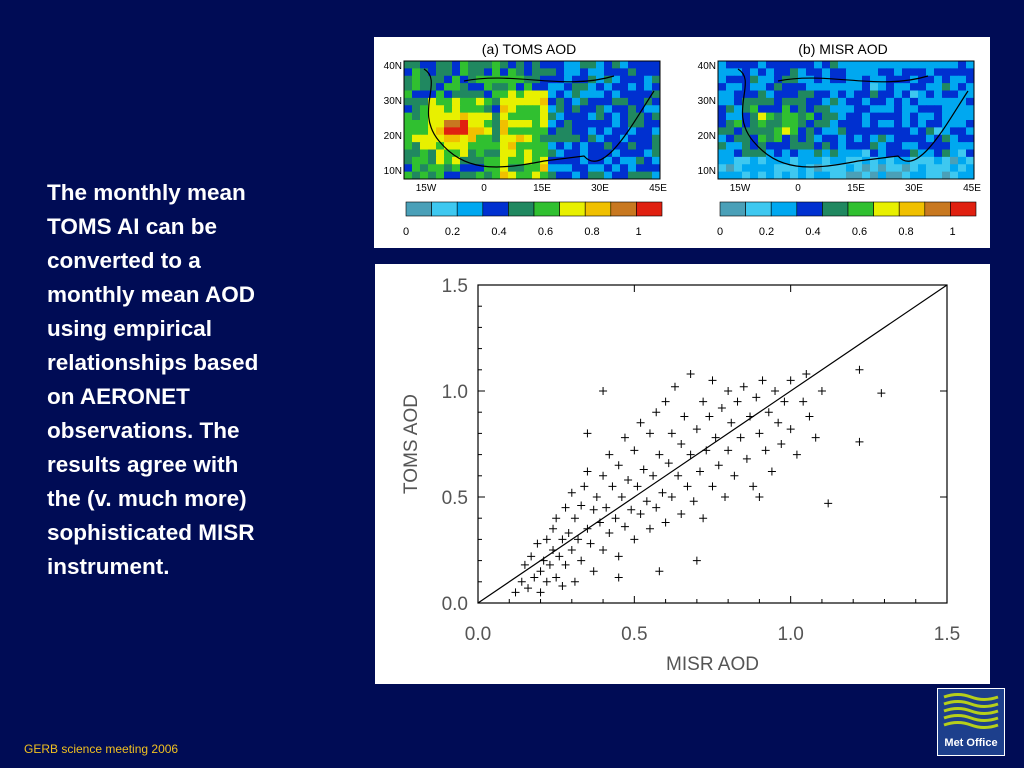 The image size is (1024, 768). I want to click on body-text-line: The monthly mean, so click(146, 192).